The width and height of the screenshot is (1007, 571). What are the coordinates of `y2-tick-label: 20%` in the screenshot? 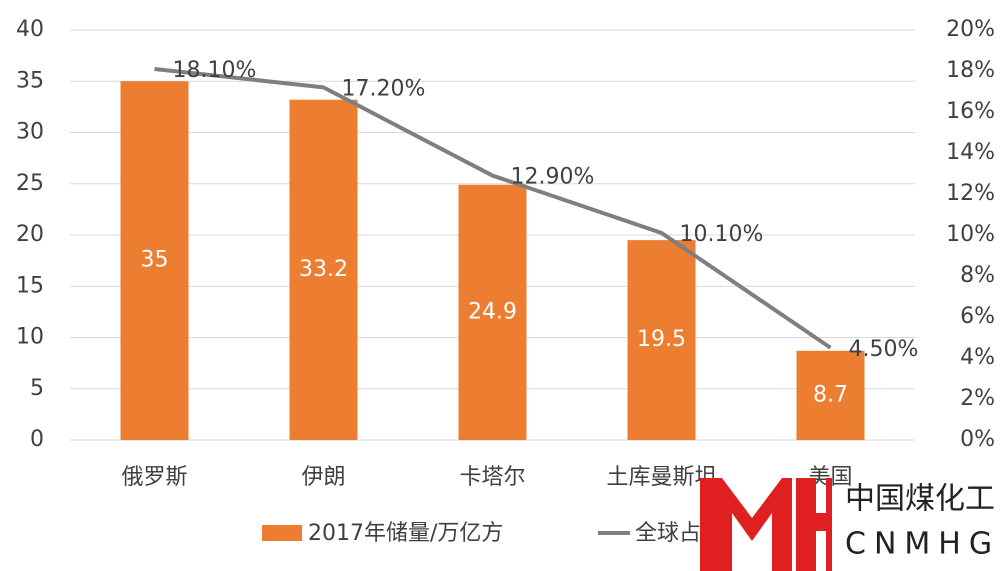 It's located at (970, 29).